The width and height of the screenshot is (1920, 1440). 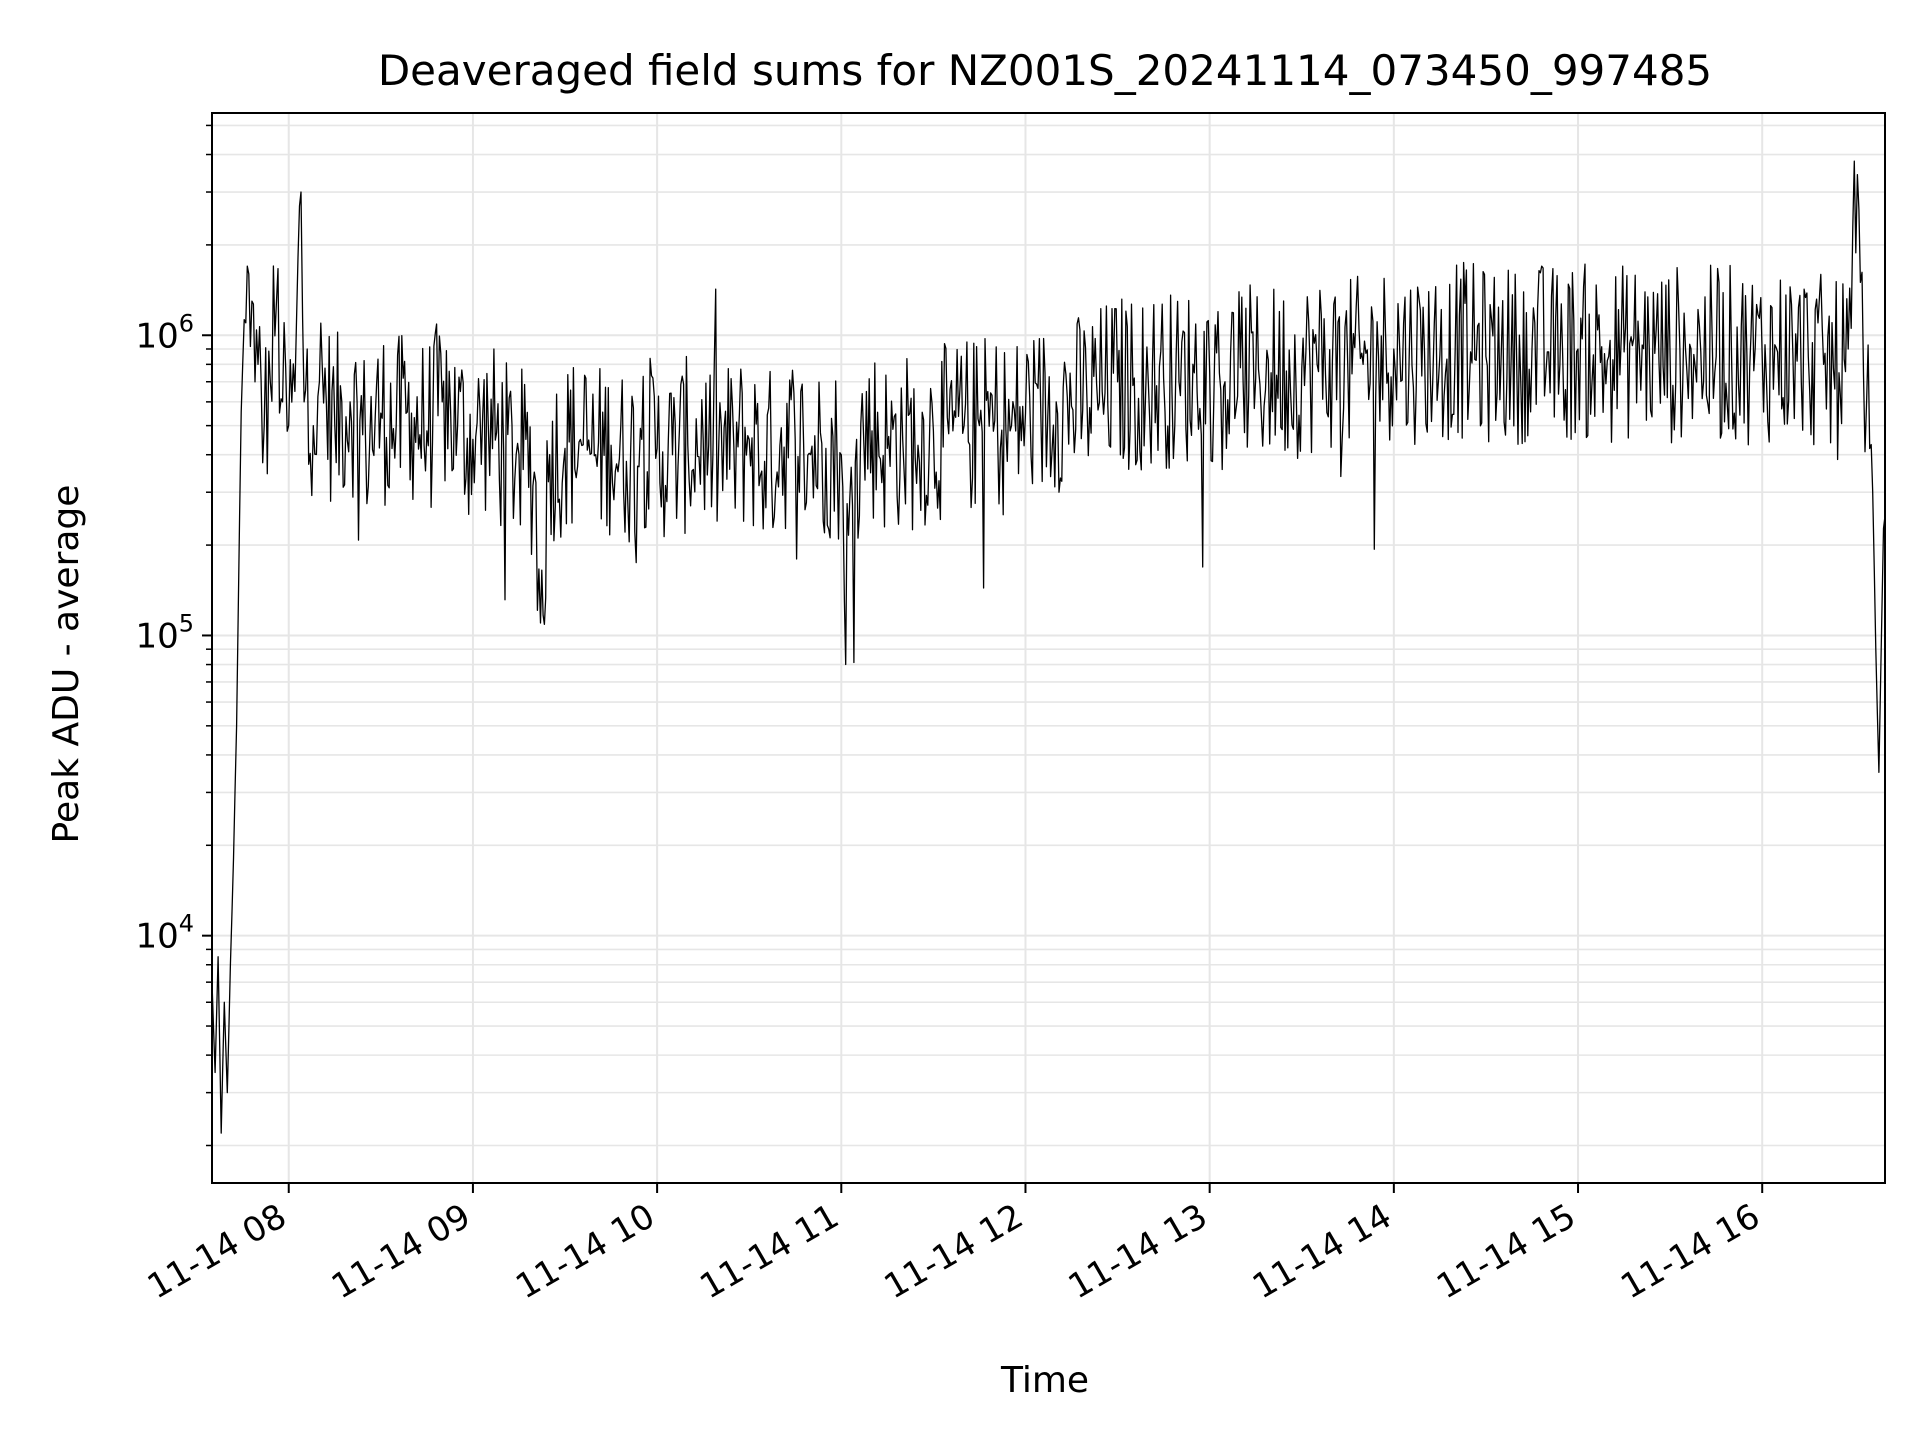 I want to click on y-tick-label: 10⁴, so click(x=164, y=933).